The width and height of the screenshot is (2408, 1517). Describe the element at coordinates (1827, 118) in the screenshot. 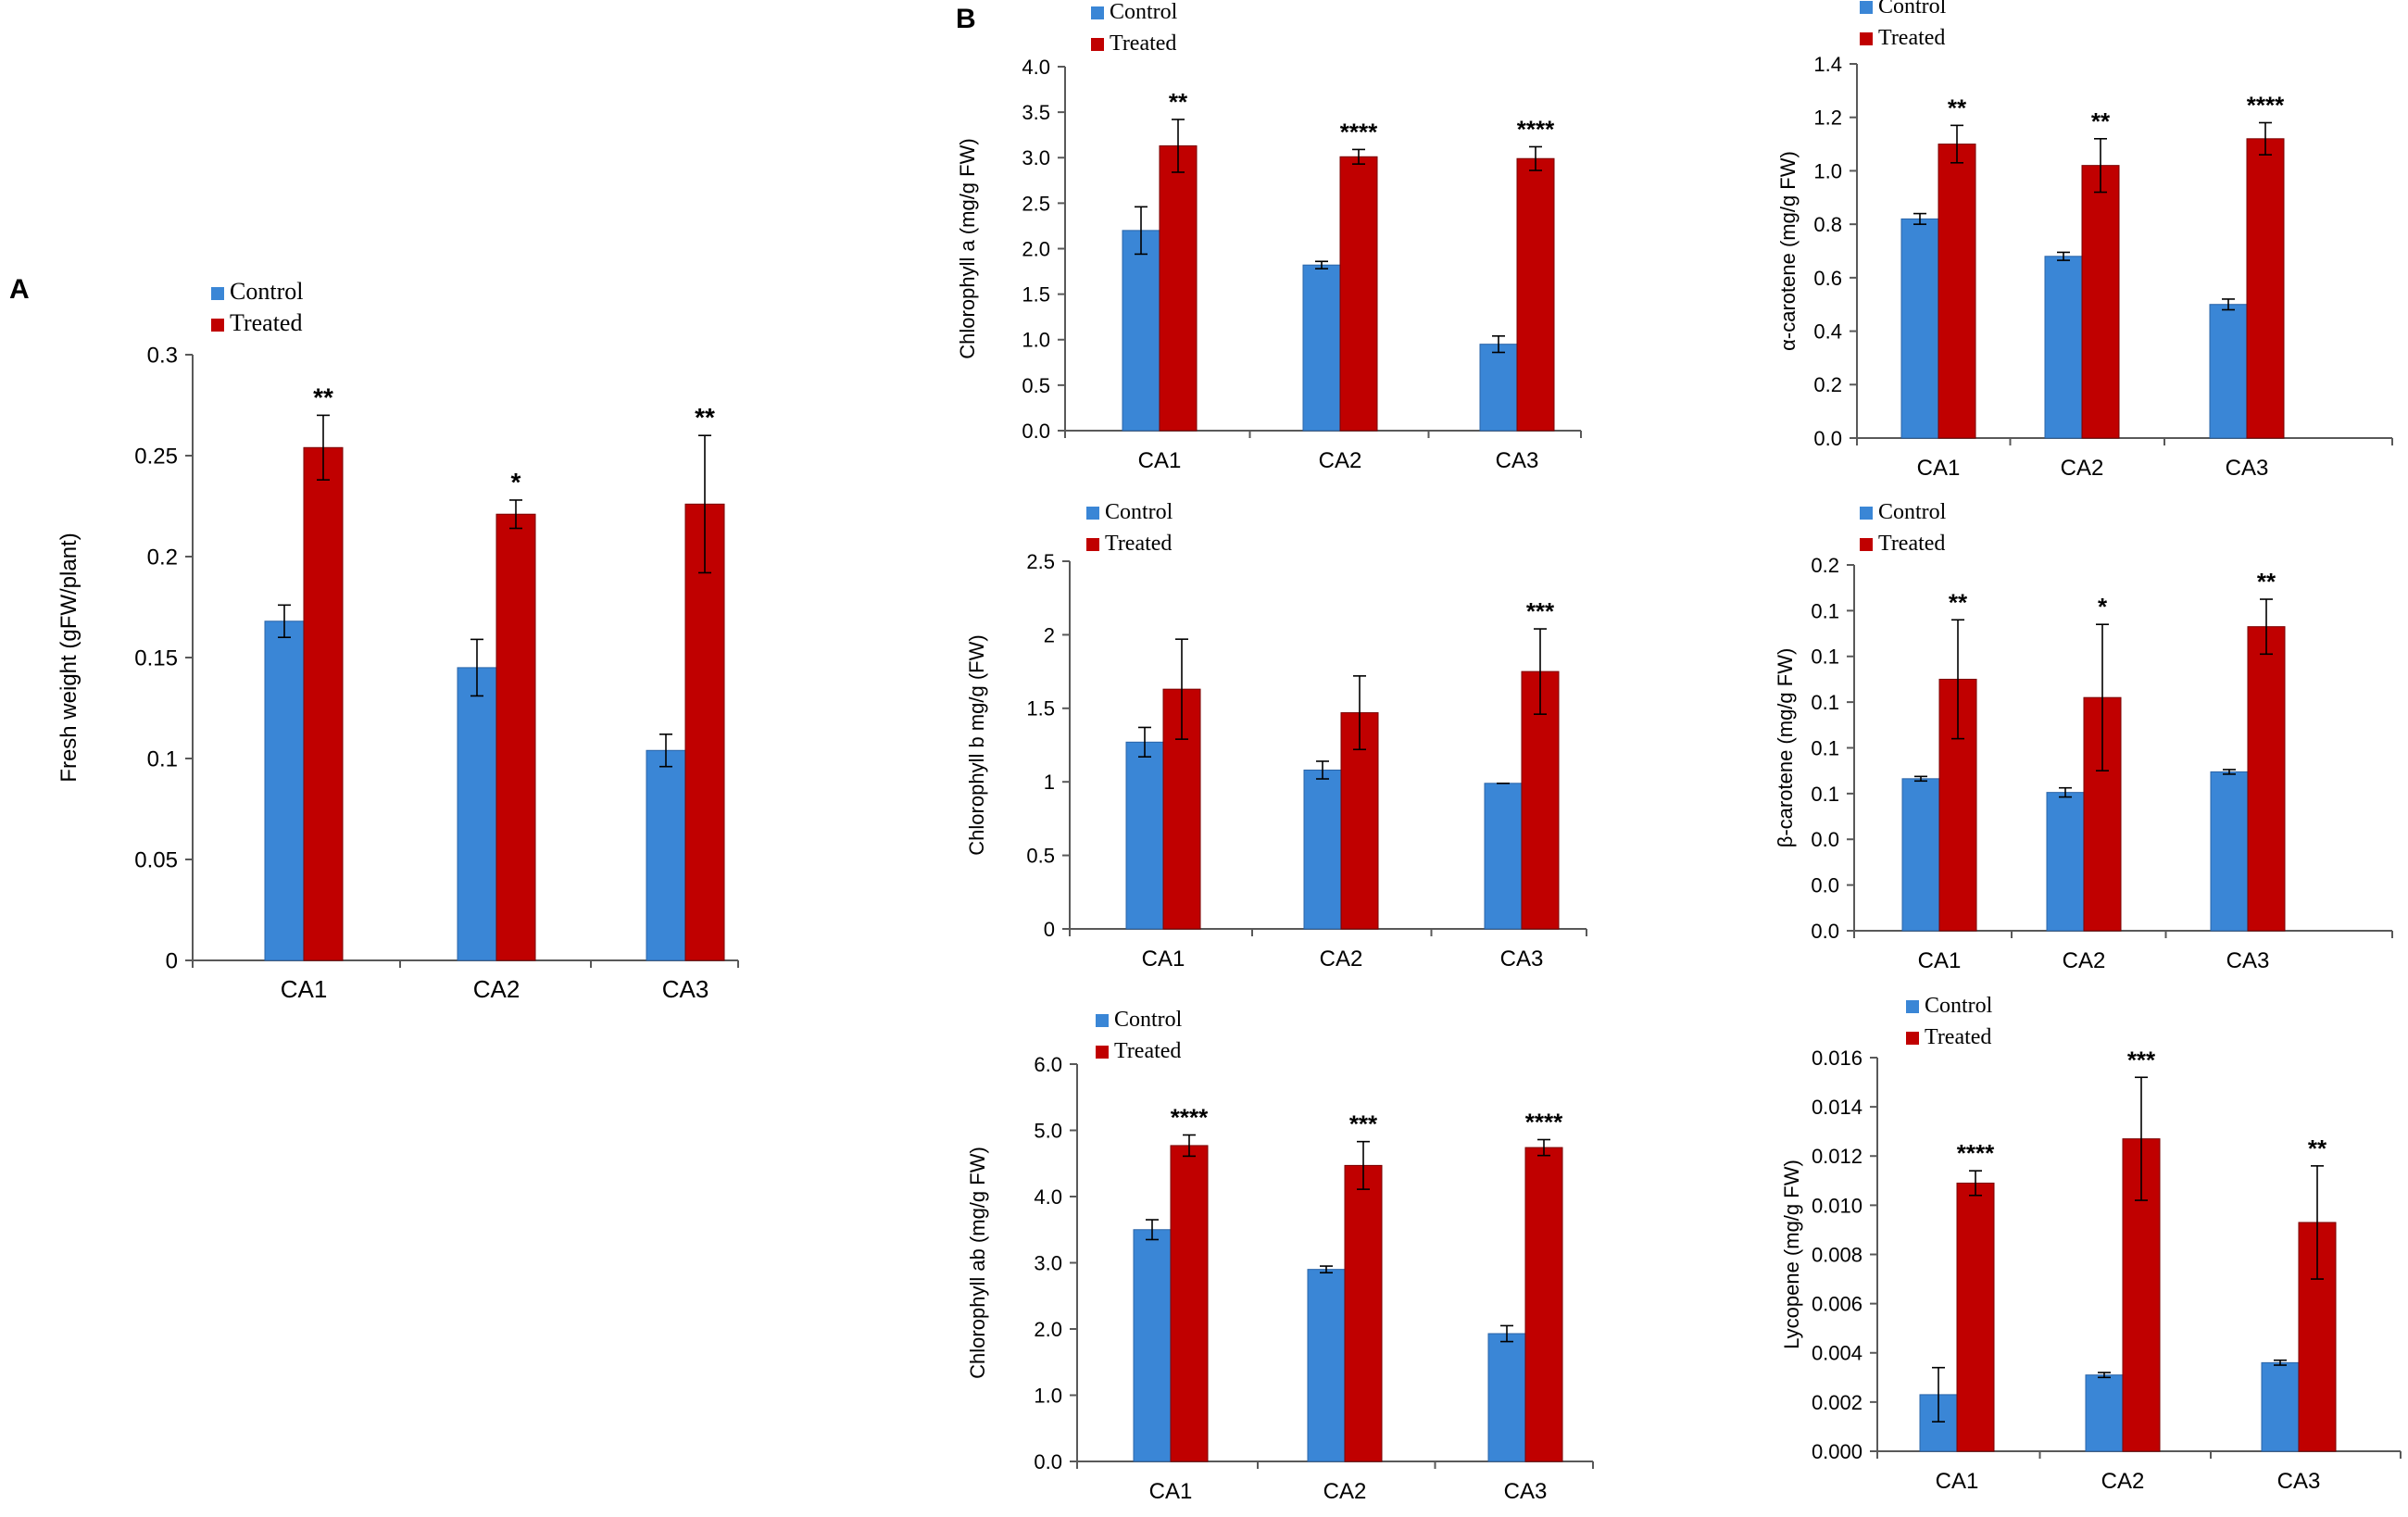

I see `y-tick-label: 1.2` at that location.